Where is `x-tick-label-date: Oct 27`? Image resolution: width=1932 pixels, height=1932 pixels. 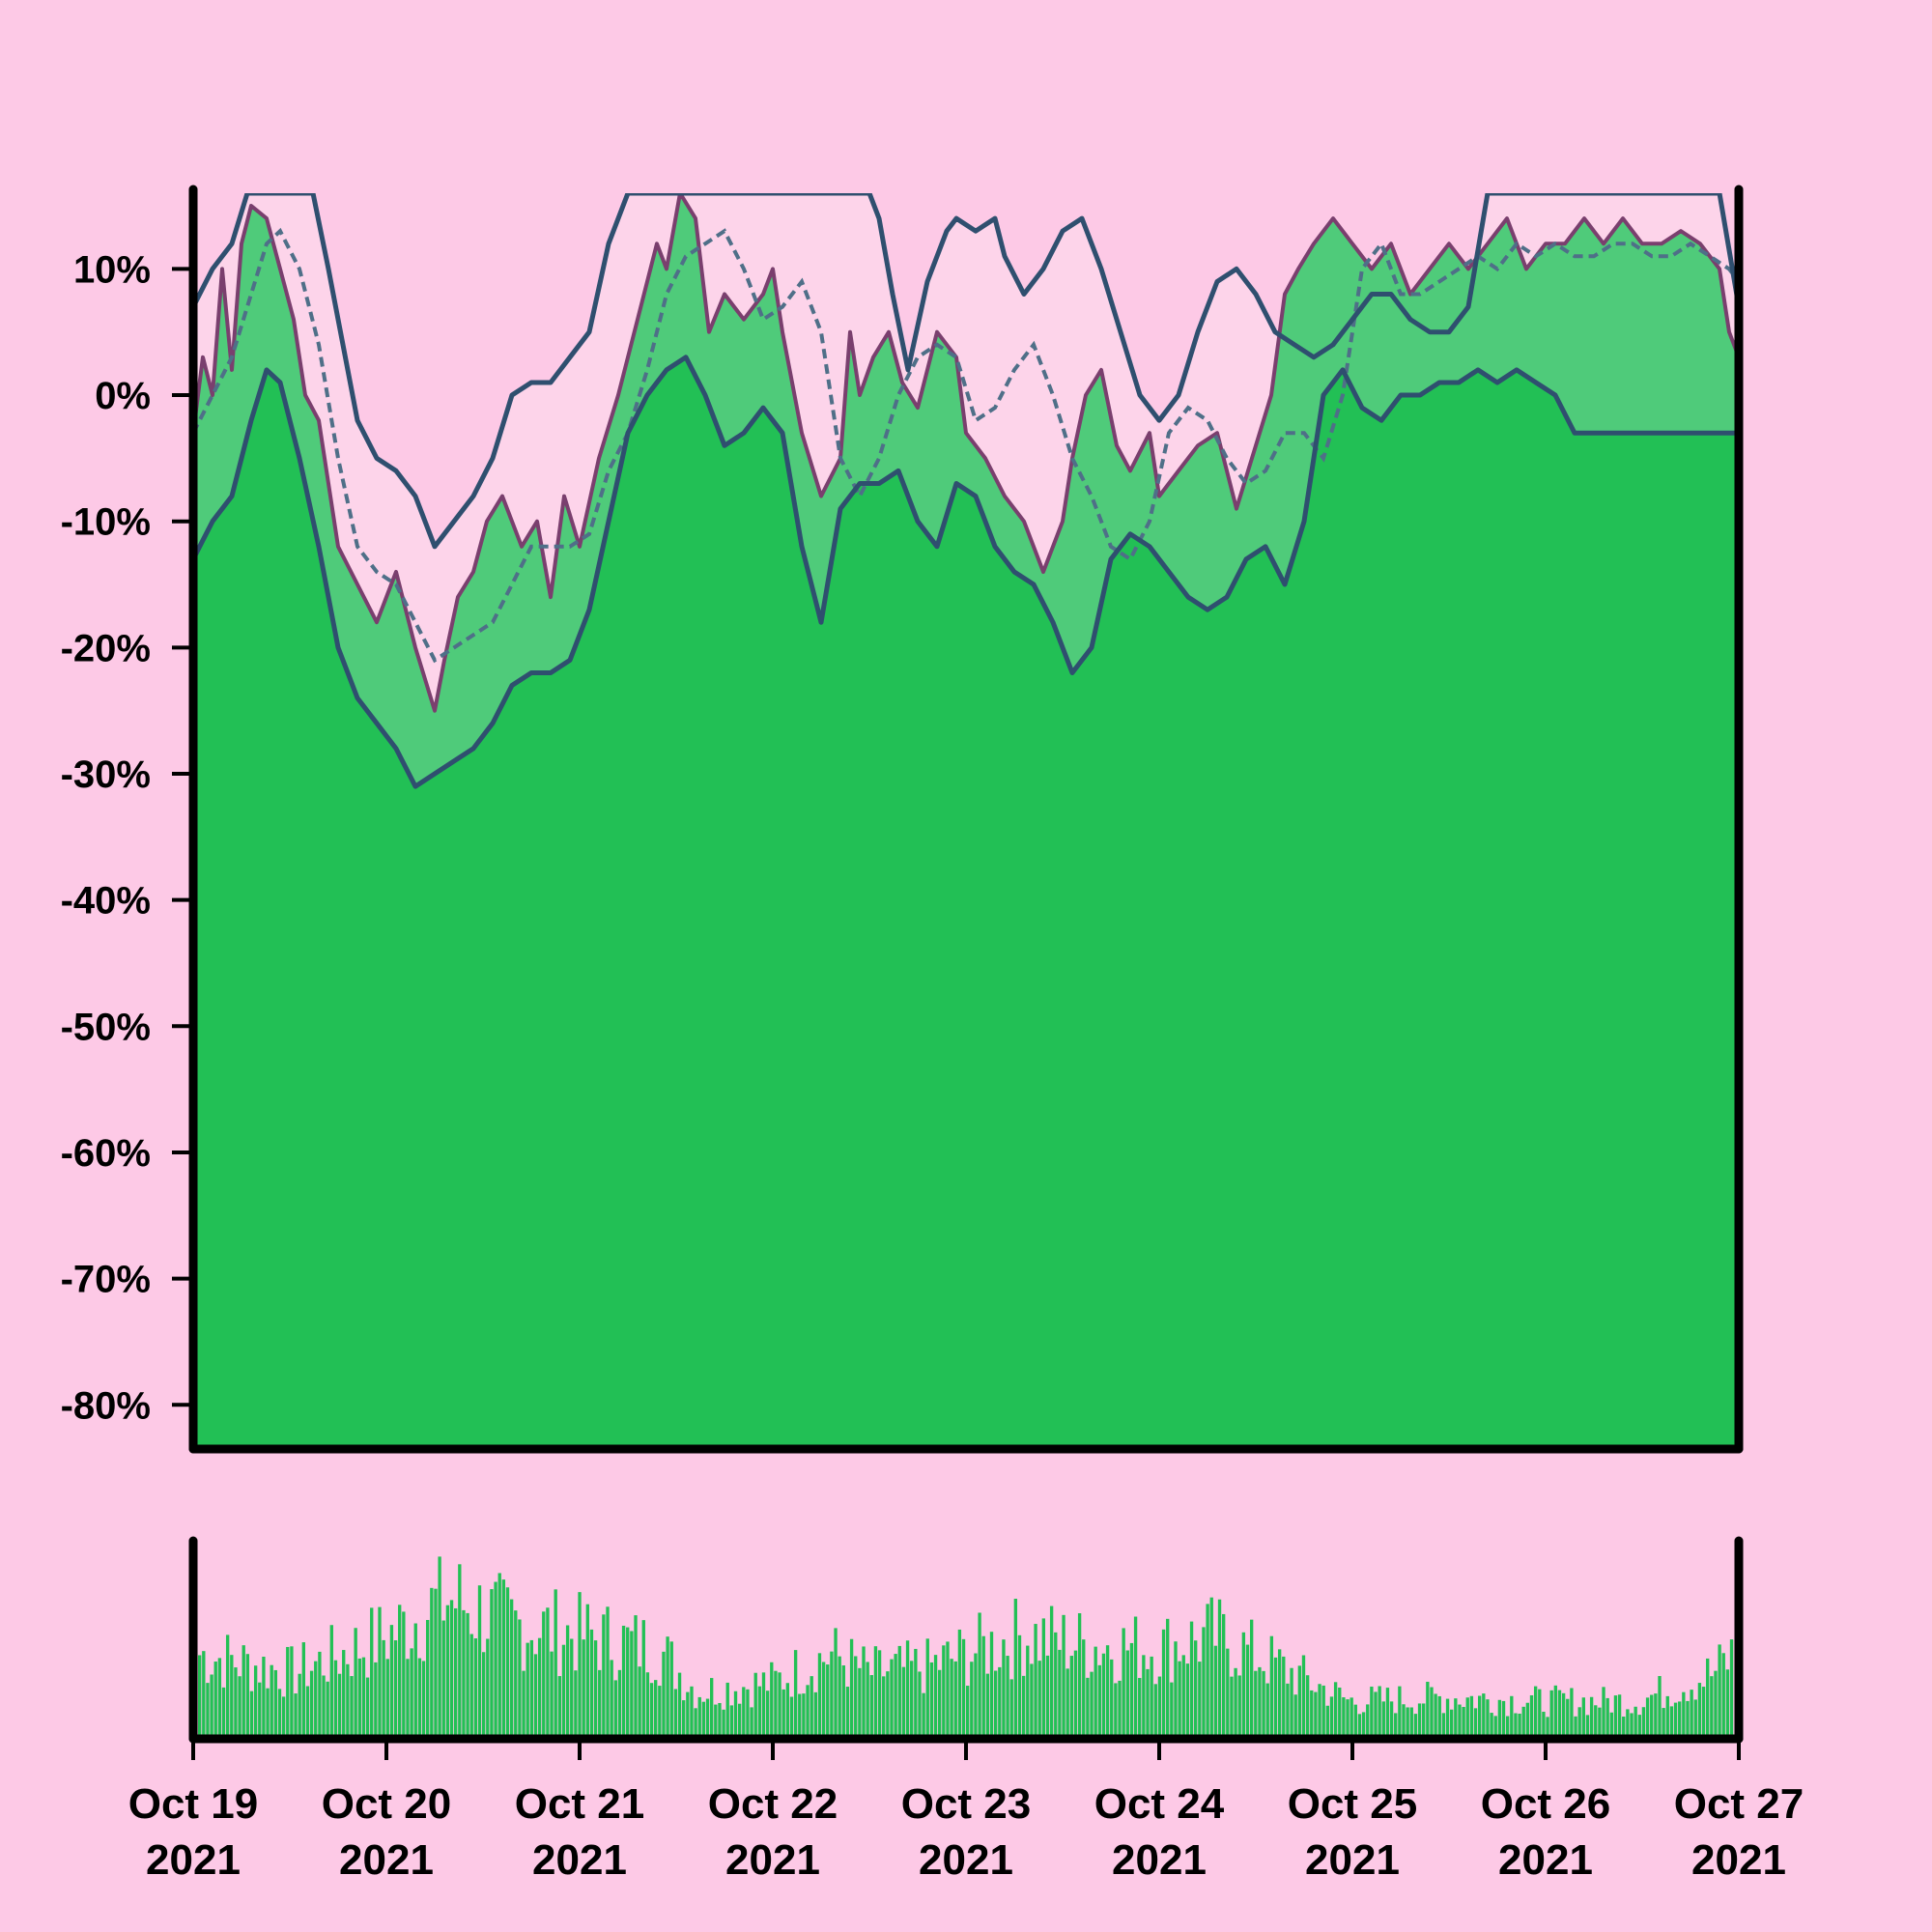
x-tick-label-date: Oct 27 is located at coordinates (1739, 1804).